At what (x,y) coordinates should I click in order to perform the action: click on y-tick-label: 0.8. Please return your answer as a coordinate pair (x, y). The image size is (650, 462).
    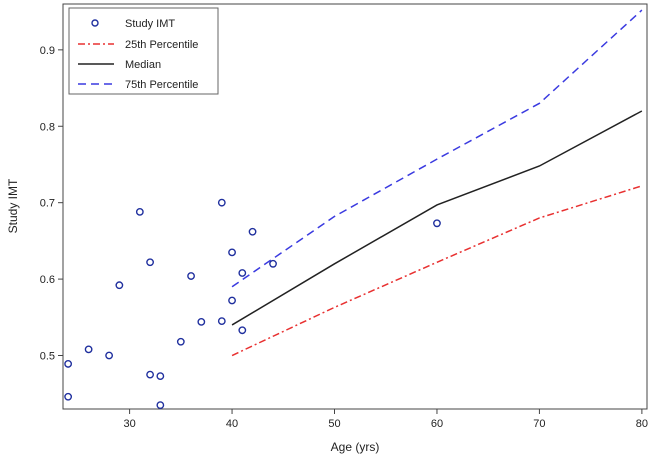
    Looking at the image, I should click on (47, 127).